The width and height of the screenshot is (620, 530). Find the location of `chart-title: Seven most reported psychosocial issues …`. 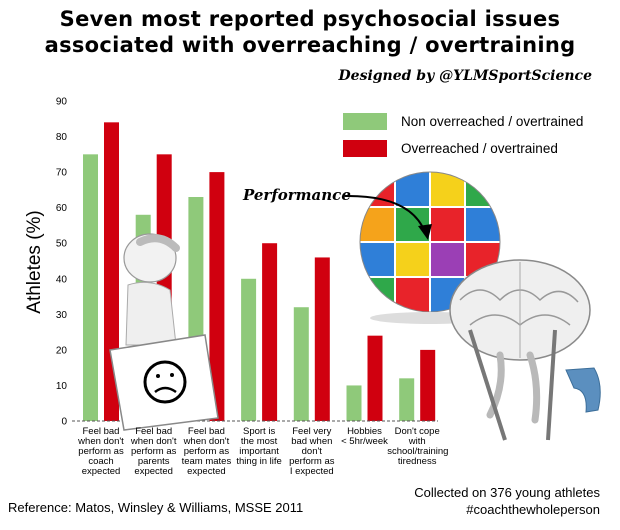

chart-title: Seven most reported psychosocial issues … is located at coordinates (310, 32).